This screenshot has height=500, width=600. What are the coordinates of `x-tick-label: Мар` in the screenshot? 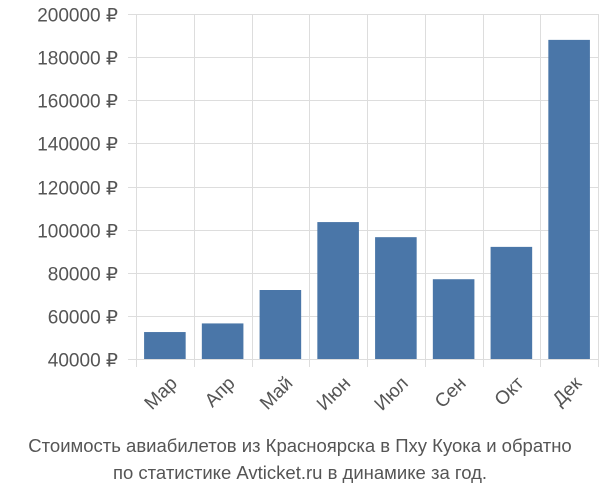 It's located at (161, 393).